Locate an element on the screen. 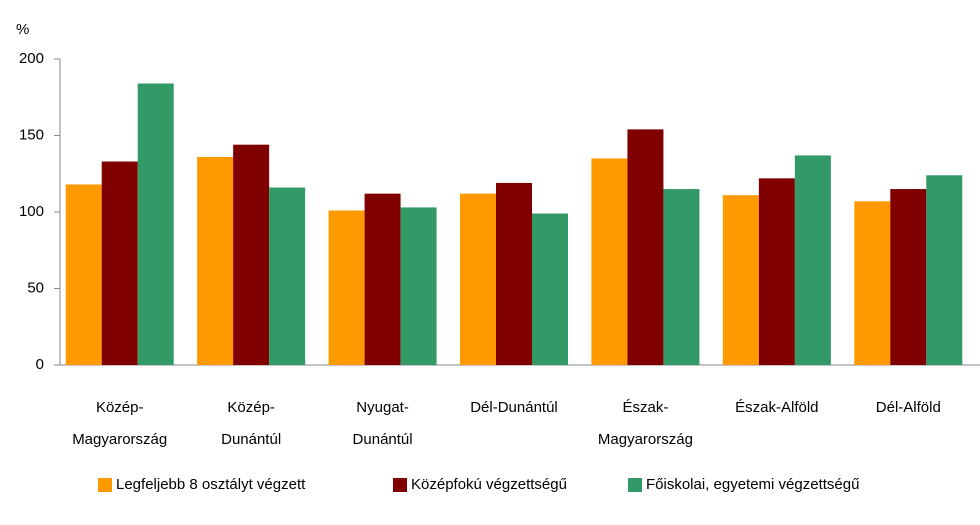 The image size is (980, 525). y-tick-label: 0 is located at coordinates (40, 364).